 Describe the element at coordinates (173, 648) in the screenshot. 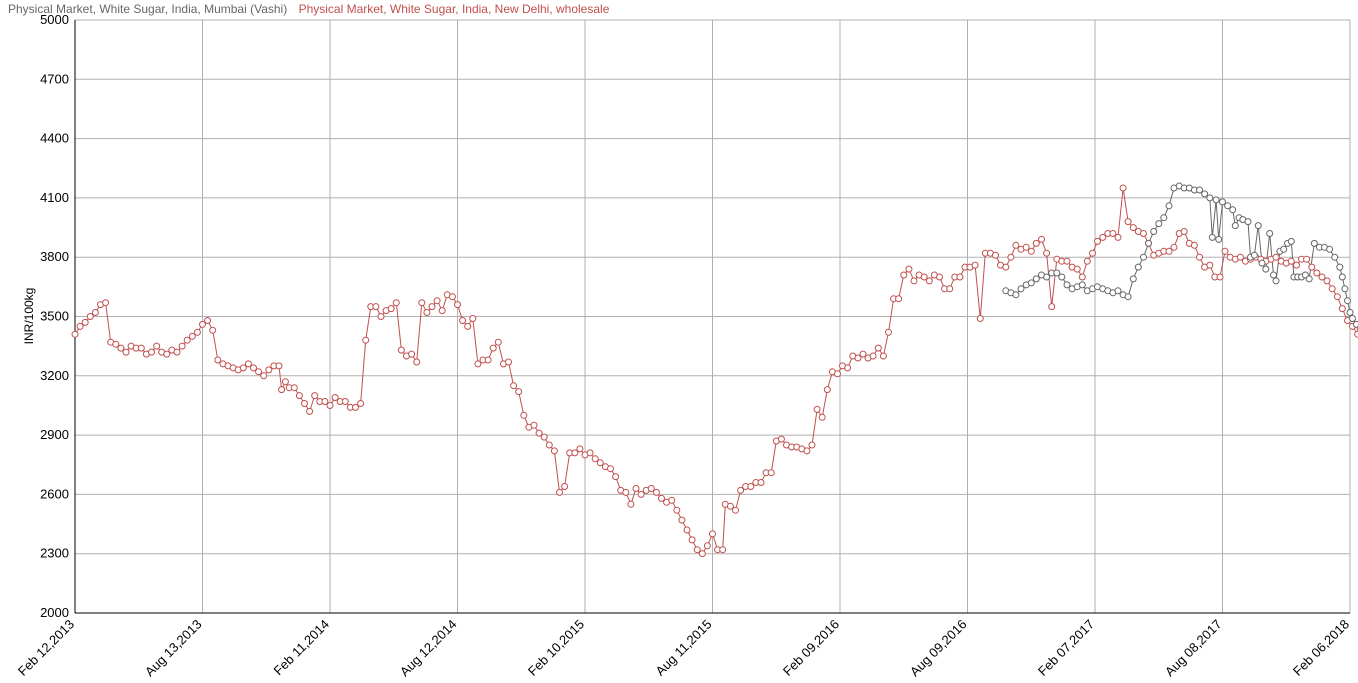

I see `x-tick-label: Aug 13,2013` at that location.